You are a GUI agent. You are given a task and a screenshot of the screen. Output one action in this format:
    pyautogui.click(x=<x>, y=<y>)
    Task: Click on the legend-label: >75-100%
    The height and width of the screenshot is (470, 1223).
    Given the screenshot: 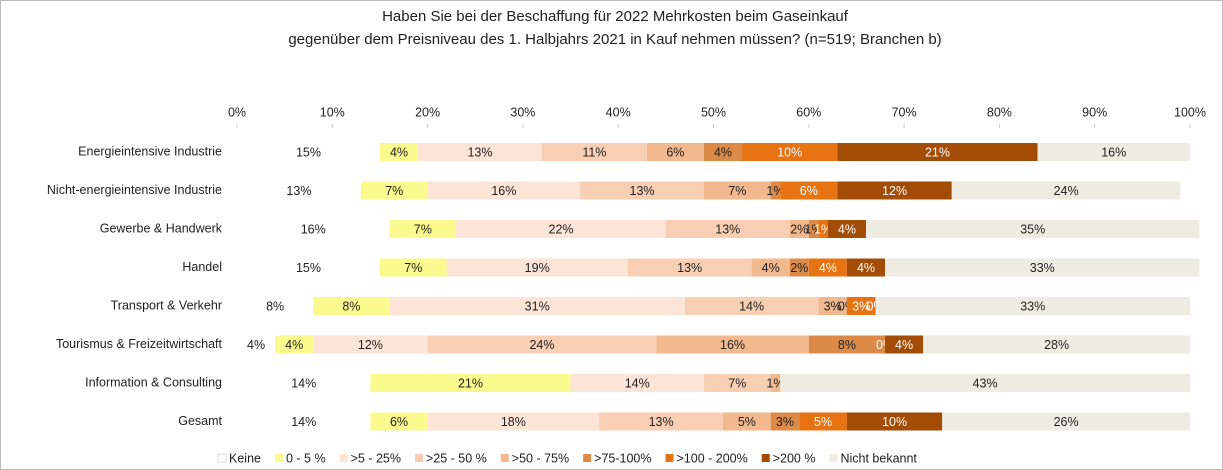 What is the action you would take?
    pyautogui.click(x=622, y=458)
    